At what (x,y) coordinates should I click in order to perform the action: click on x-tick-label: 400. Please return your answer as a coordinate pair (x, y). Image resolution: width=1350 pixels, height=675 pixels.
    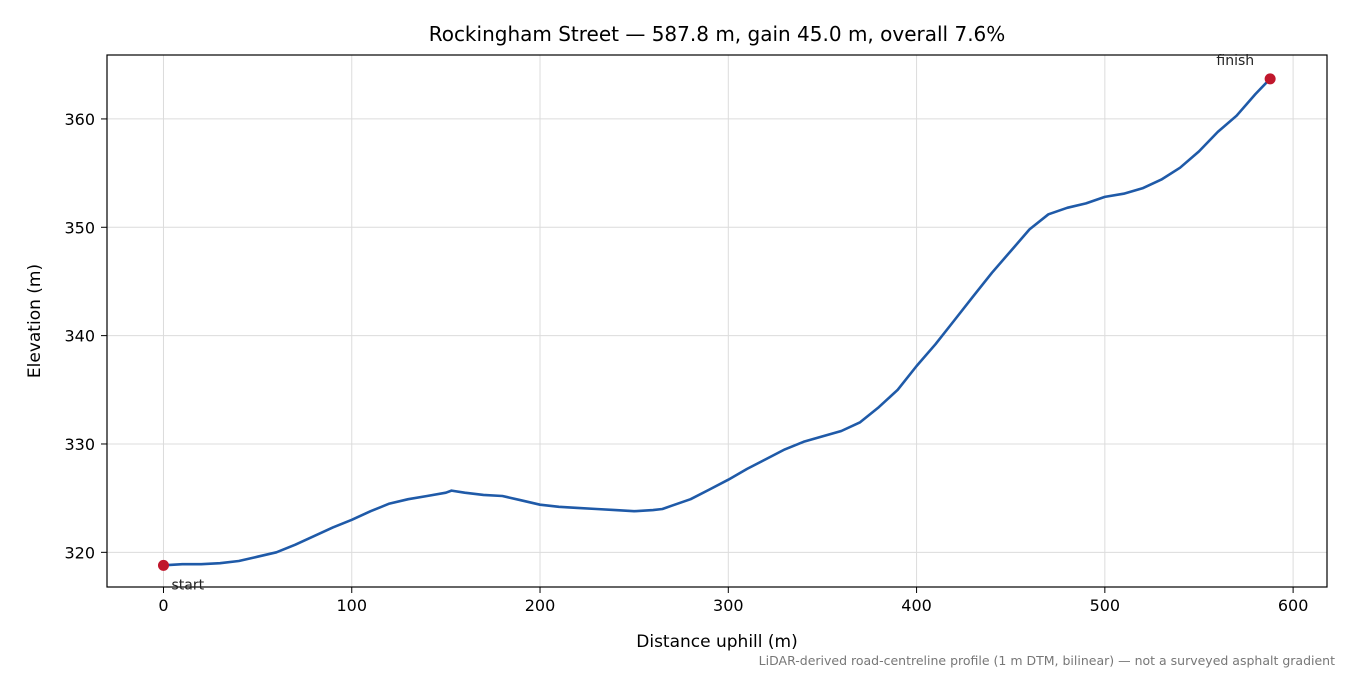
    Looking at the image, I should click on (916, 605).